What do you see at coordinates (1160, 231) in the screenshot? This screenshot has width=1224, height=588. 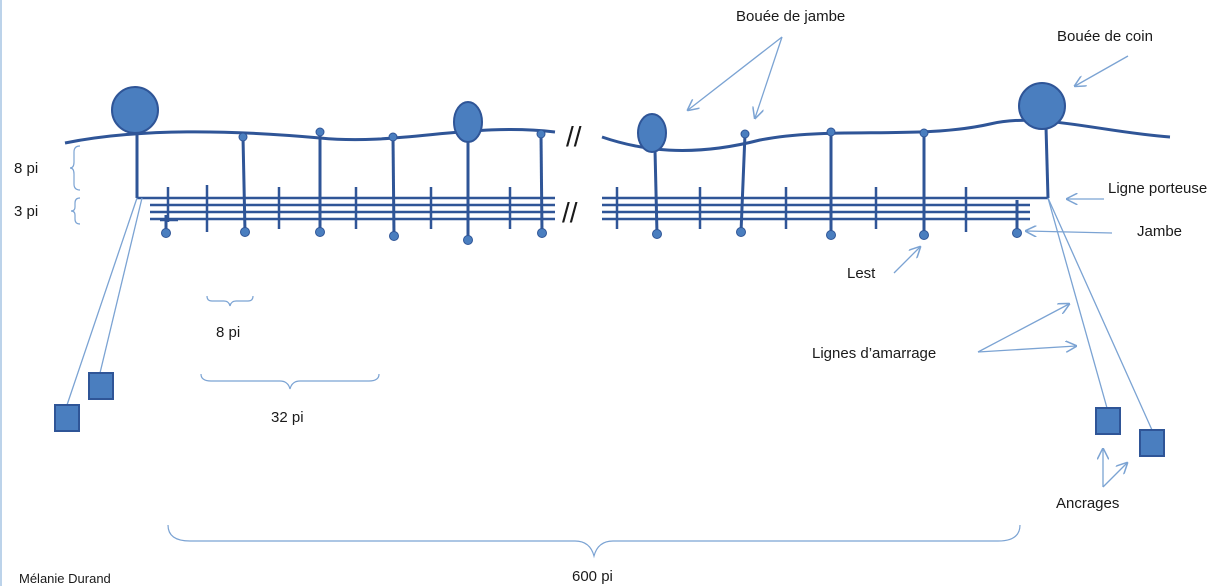 I see `label-leg: Jambe` at bounding box center [1160, 231].